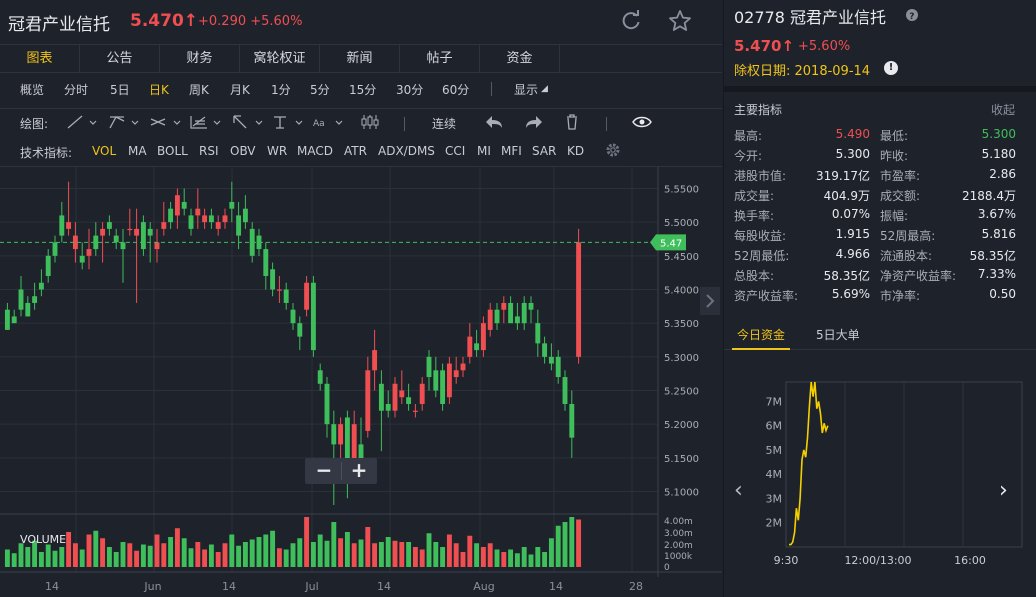  I want to click on metric-label: 总股本:, so click(754, 276).